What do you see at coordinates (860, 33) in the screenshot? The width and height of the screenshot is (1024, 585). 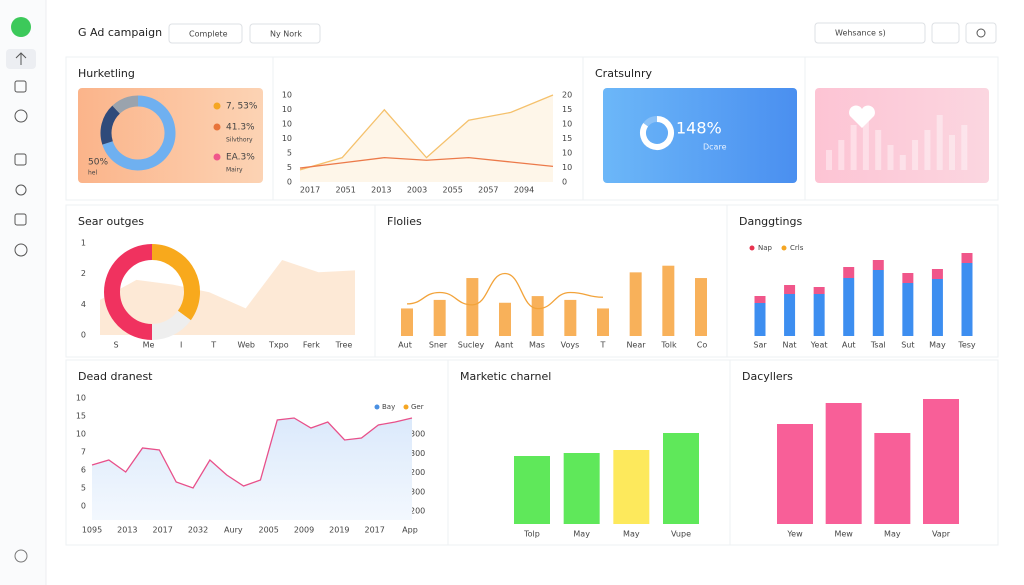 I see `search-text: Wehsance s)` at bounding box center [860, 33].